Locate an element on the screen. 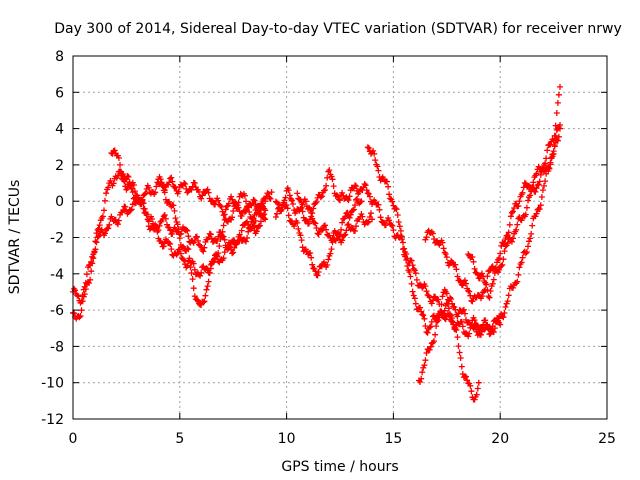  x-tick-label: 15 is located at coordinates (393, 439).